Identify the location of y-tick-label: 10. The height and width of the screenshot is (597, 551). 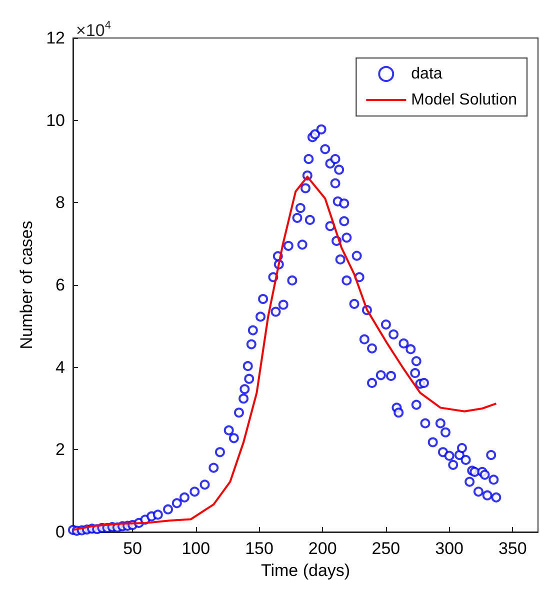
(55, 120).